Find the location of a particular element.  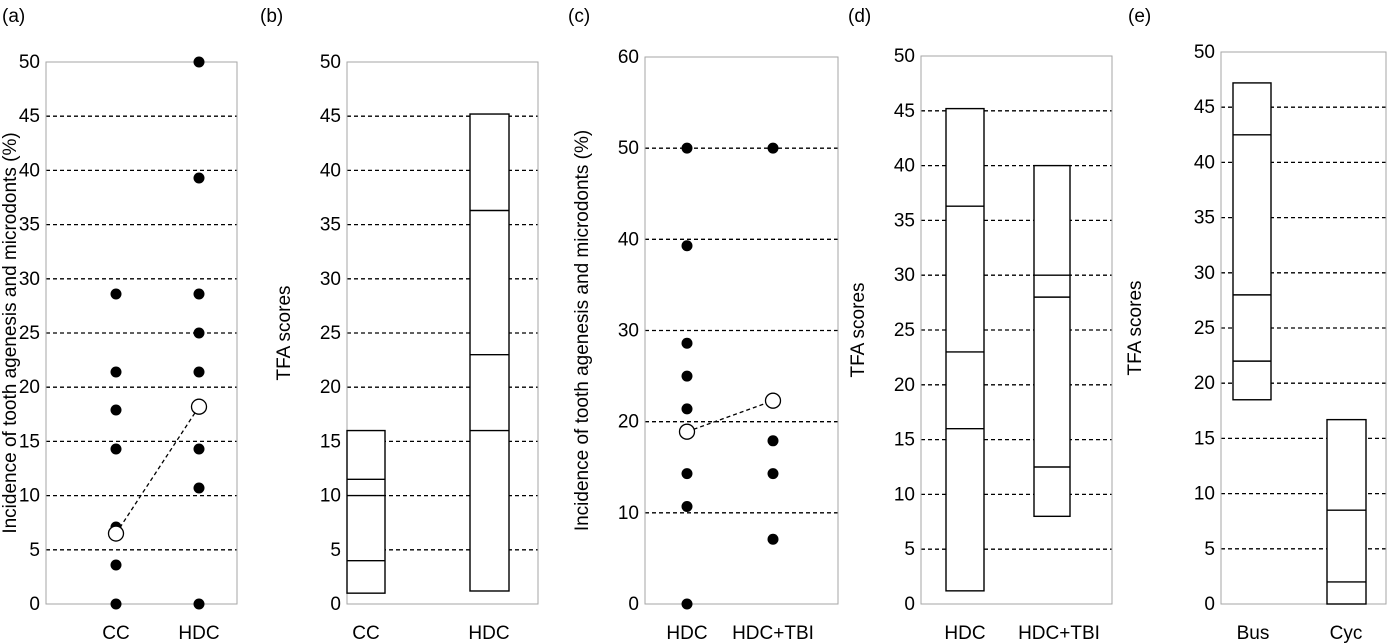

panel-label: (e) is located at coordinates (1139, 16).